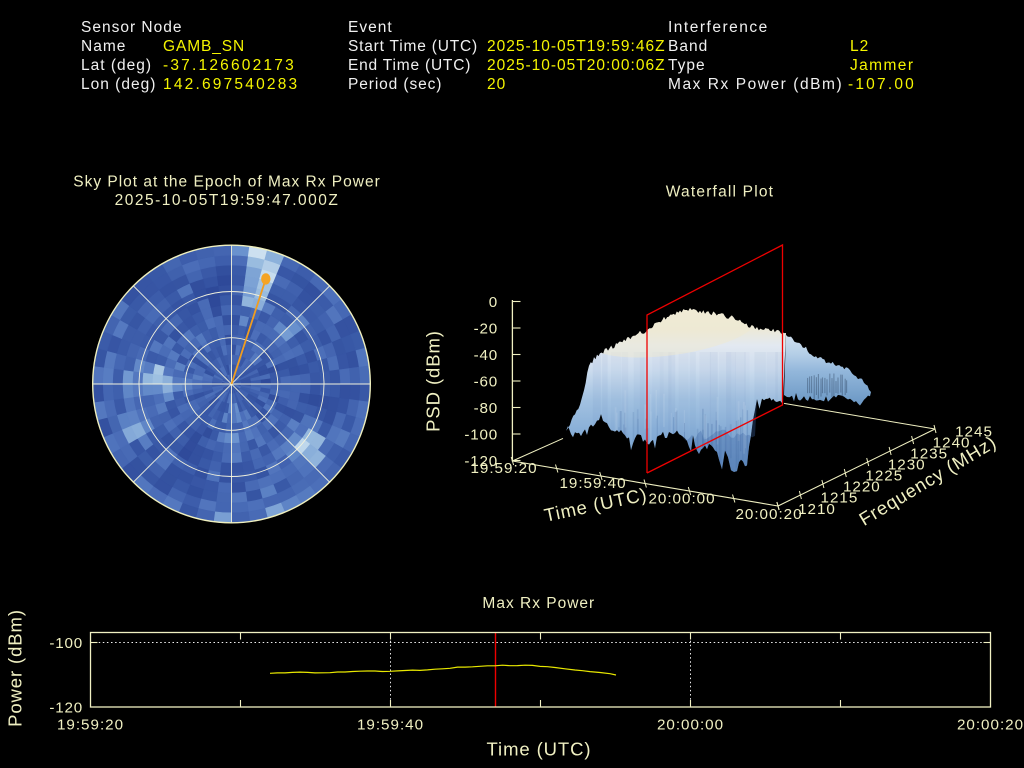 The height and width of the screenshot is (768, 1024). I want to click on svg-text: Interference, so click(718, 27).